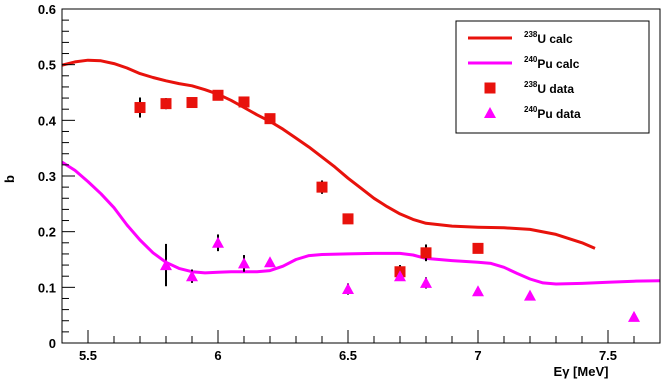  I want to click on y-tick-label: 0.3, so click(47, 176).